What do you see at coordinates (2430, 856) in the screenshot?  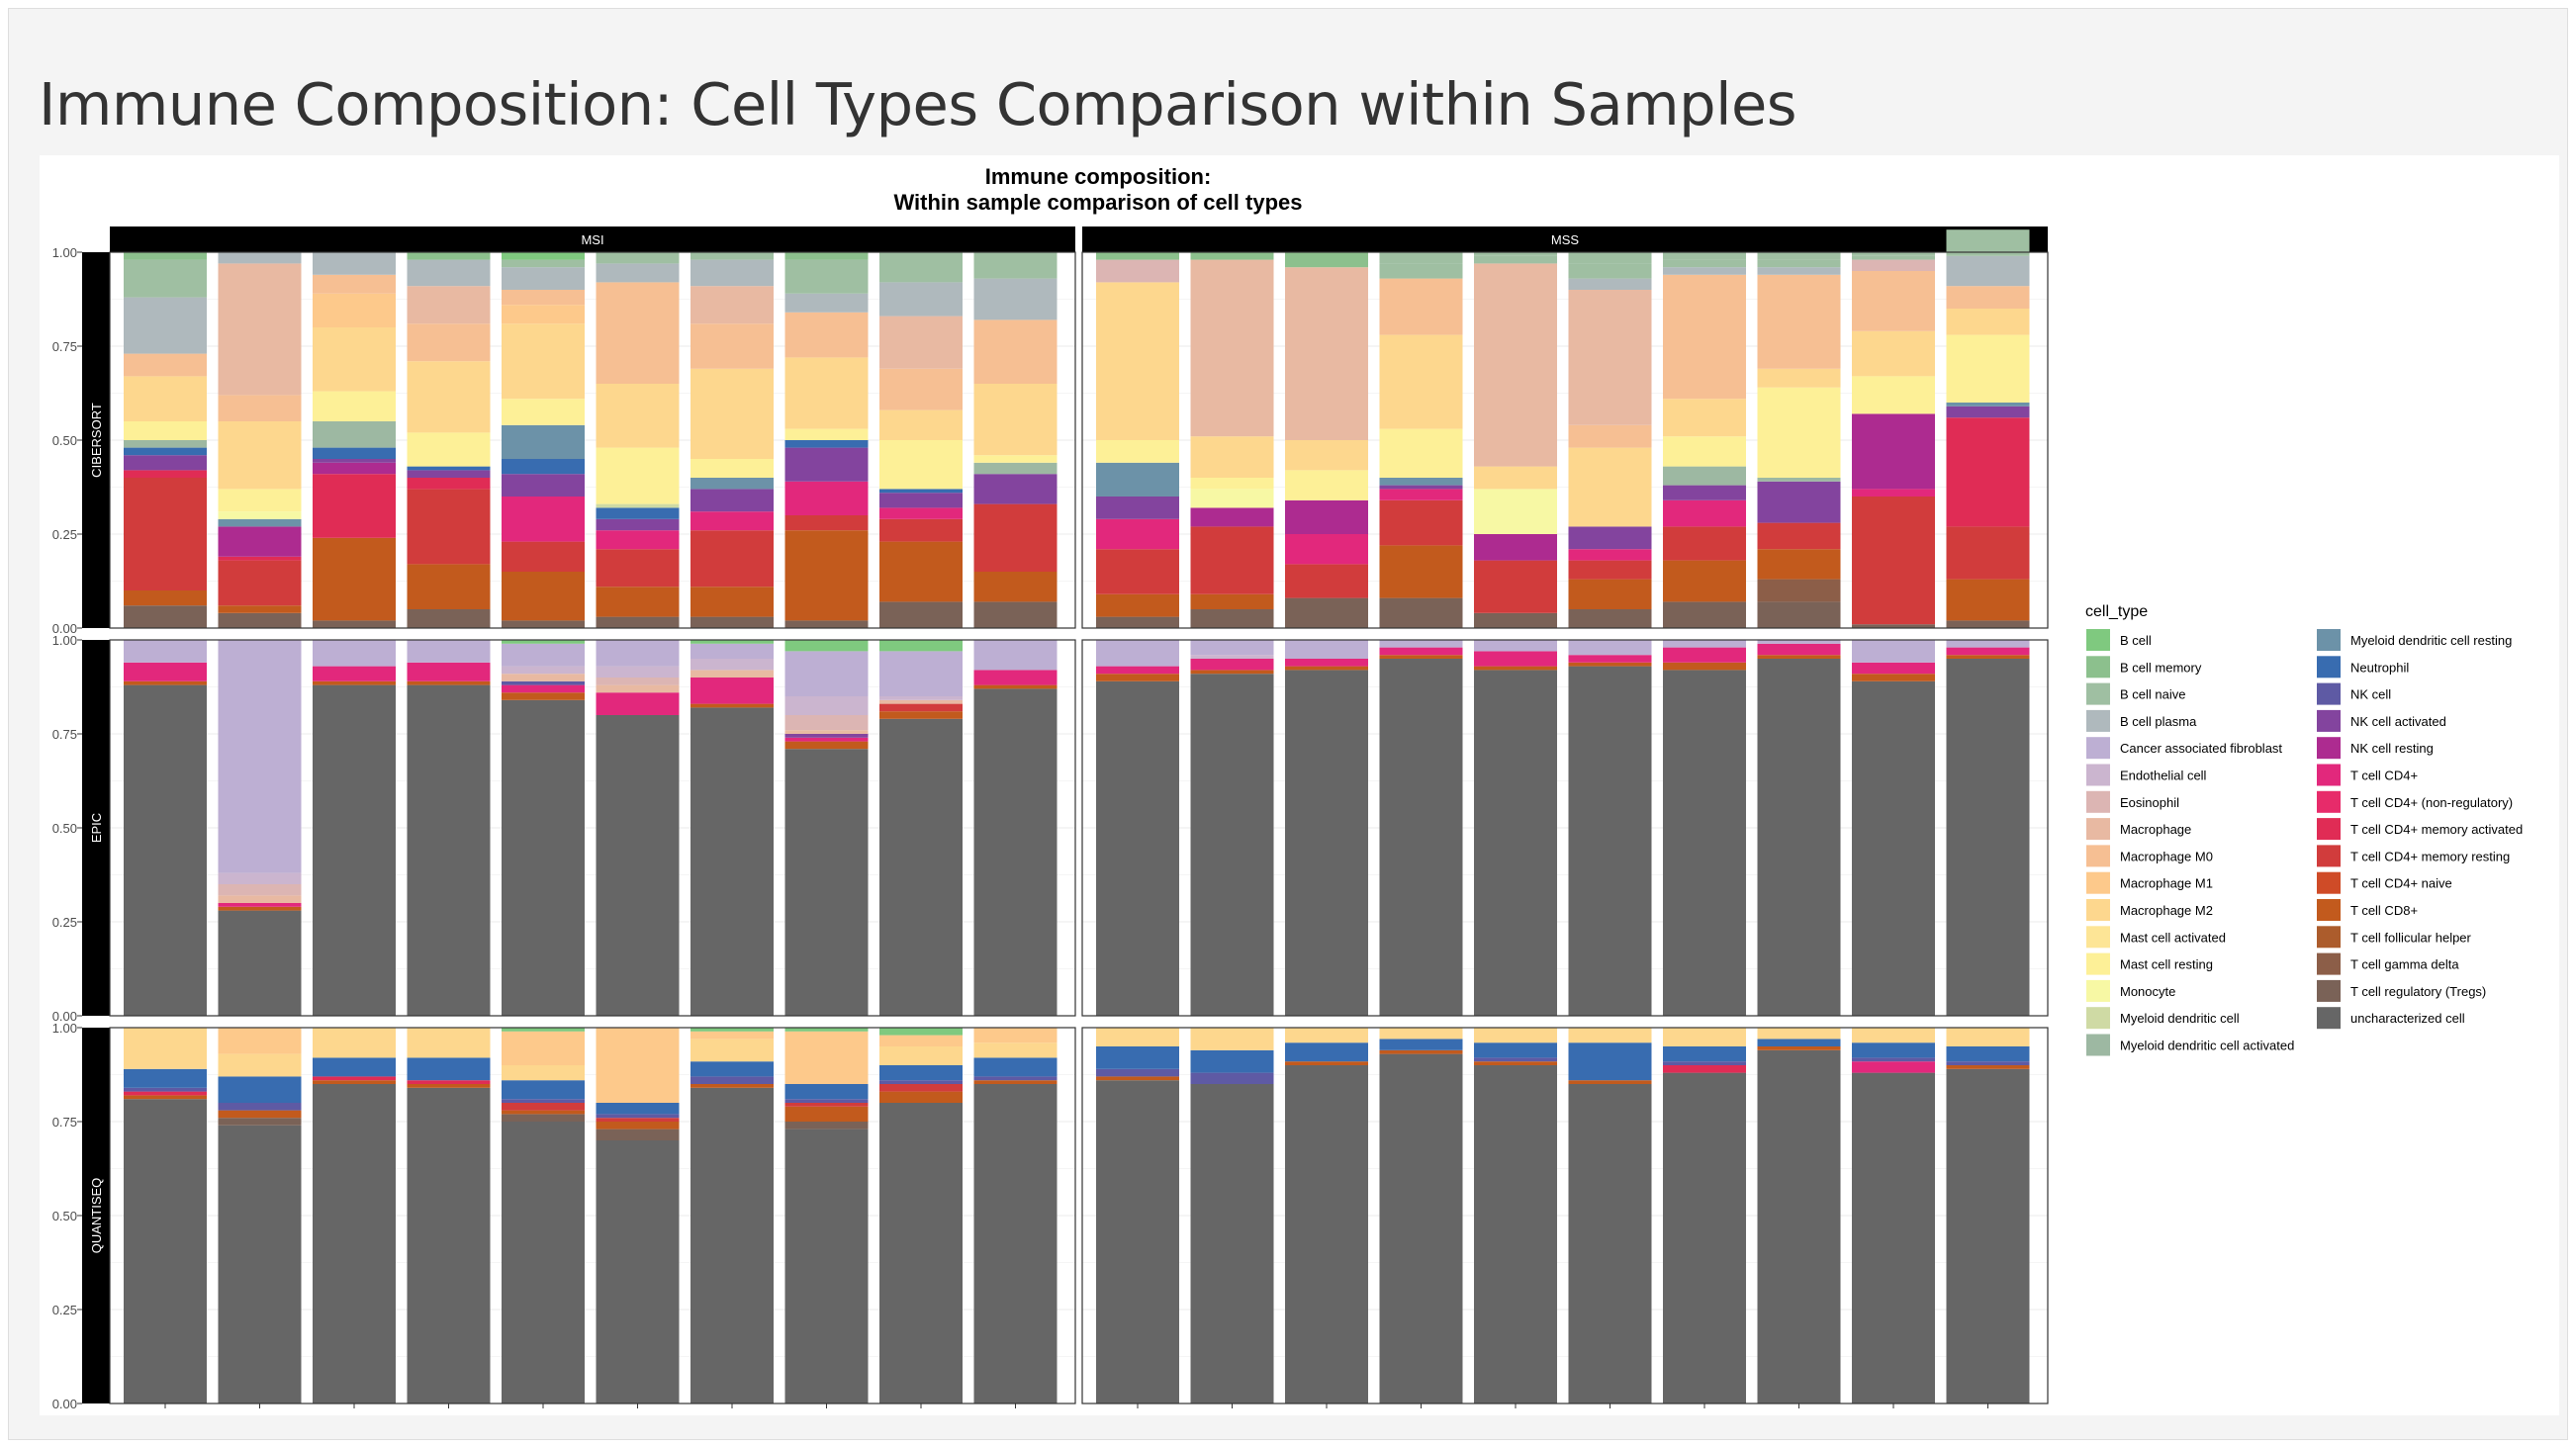 I see `legend-label: T cell CD4+ memory resting` at bounding box center [2430, 856].